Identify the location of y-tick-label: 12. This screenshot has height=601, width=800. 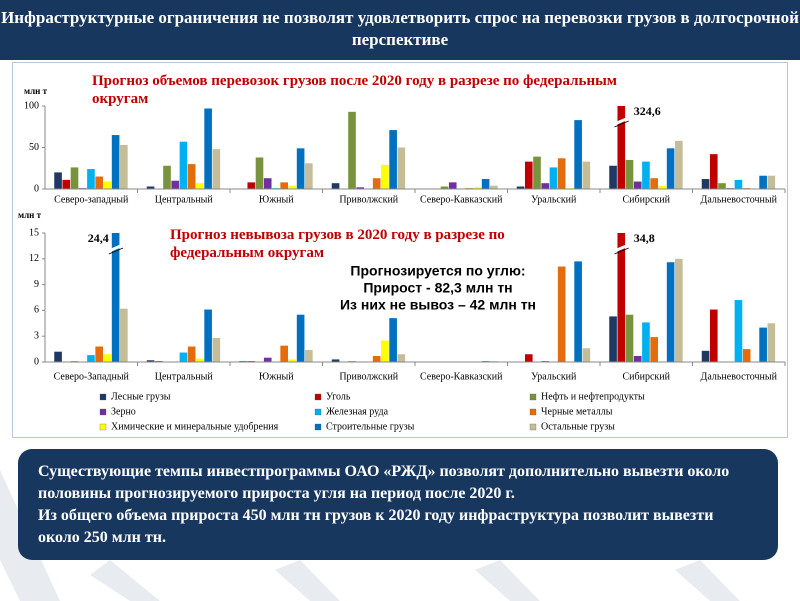
(34, 258).